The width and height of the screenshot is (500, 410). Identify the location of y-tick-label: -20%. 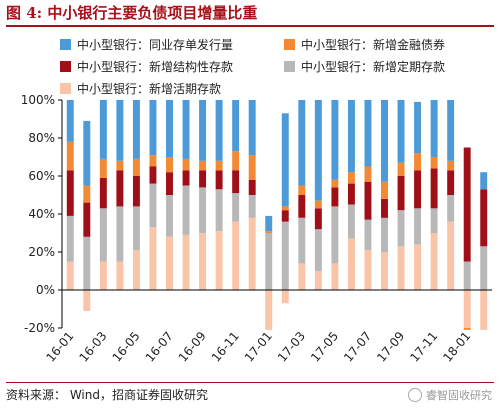
(39, 328).